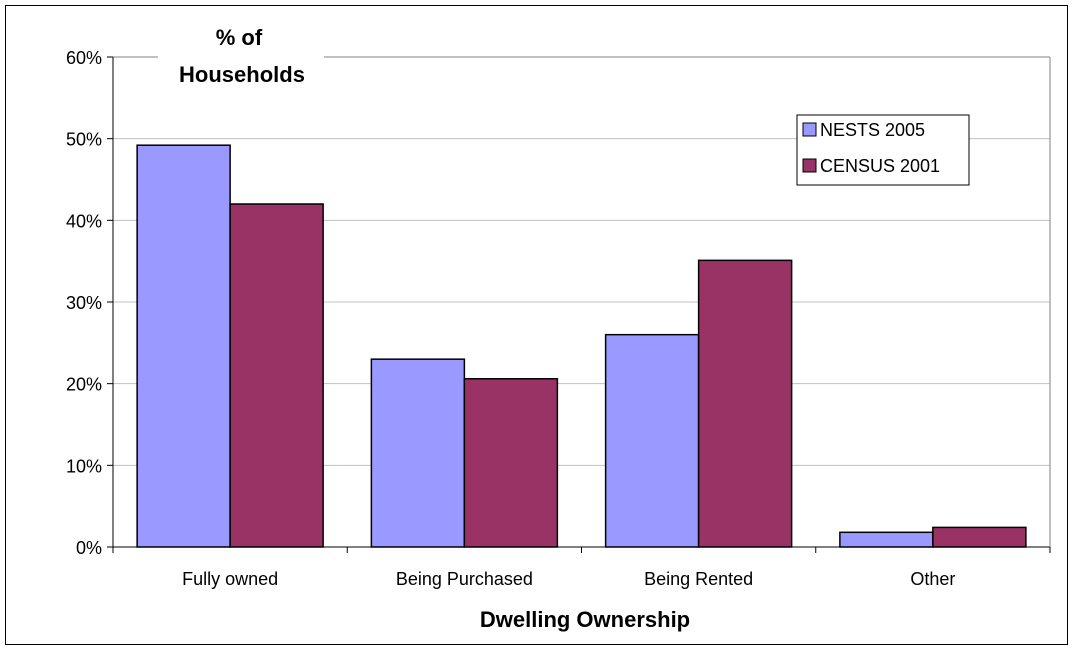 The width and height of the screenshot is (1075, 646). I want to click on legend: NESTS 2005 CENSUS 2001, so click(883, 150).